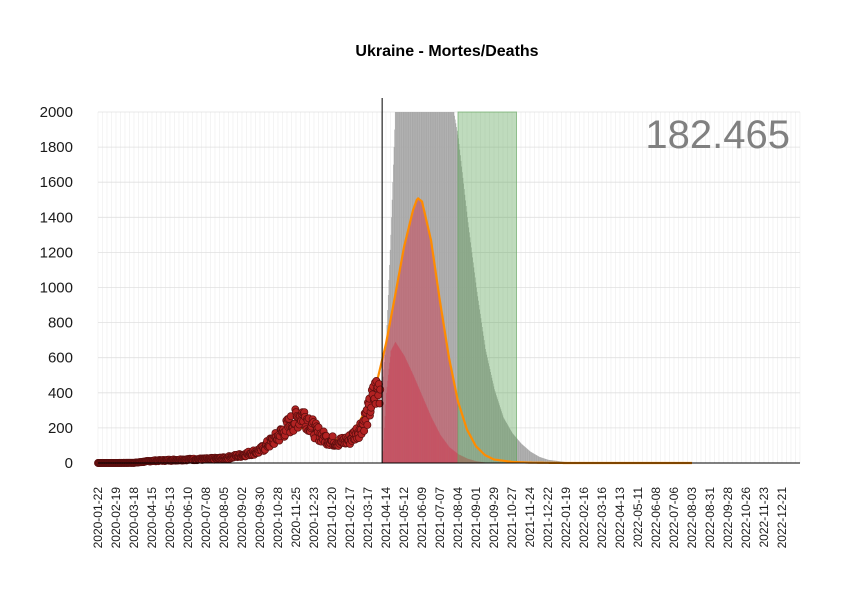 This screenshot has width=850, height=600. Describe the element at coordinates (152, 518) in the screenshot. I see `x-tick-label: 2020-04-15` at that location.